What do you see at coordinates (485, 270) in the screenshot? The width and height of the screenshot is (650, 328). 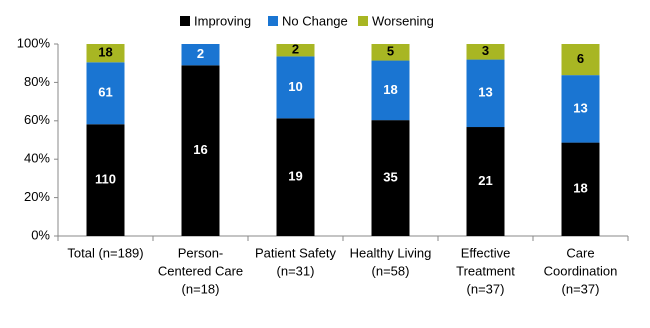 I see `x-tick-label: Treatment` at bounding box center [485, 270].